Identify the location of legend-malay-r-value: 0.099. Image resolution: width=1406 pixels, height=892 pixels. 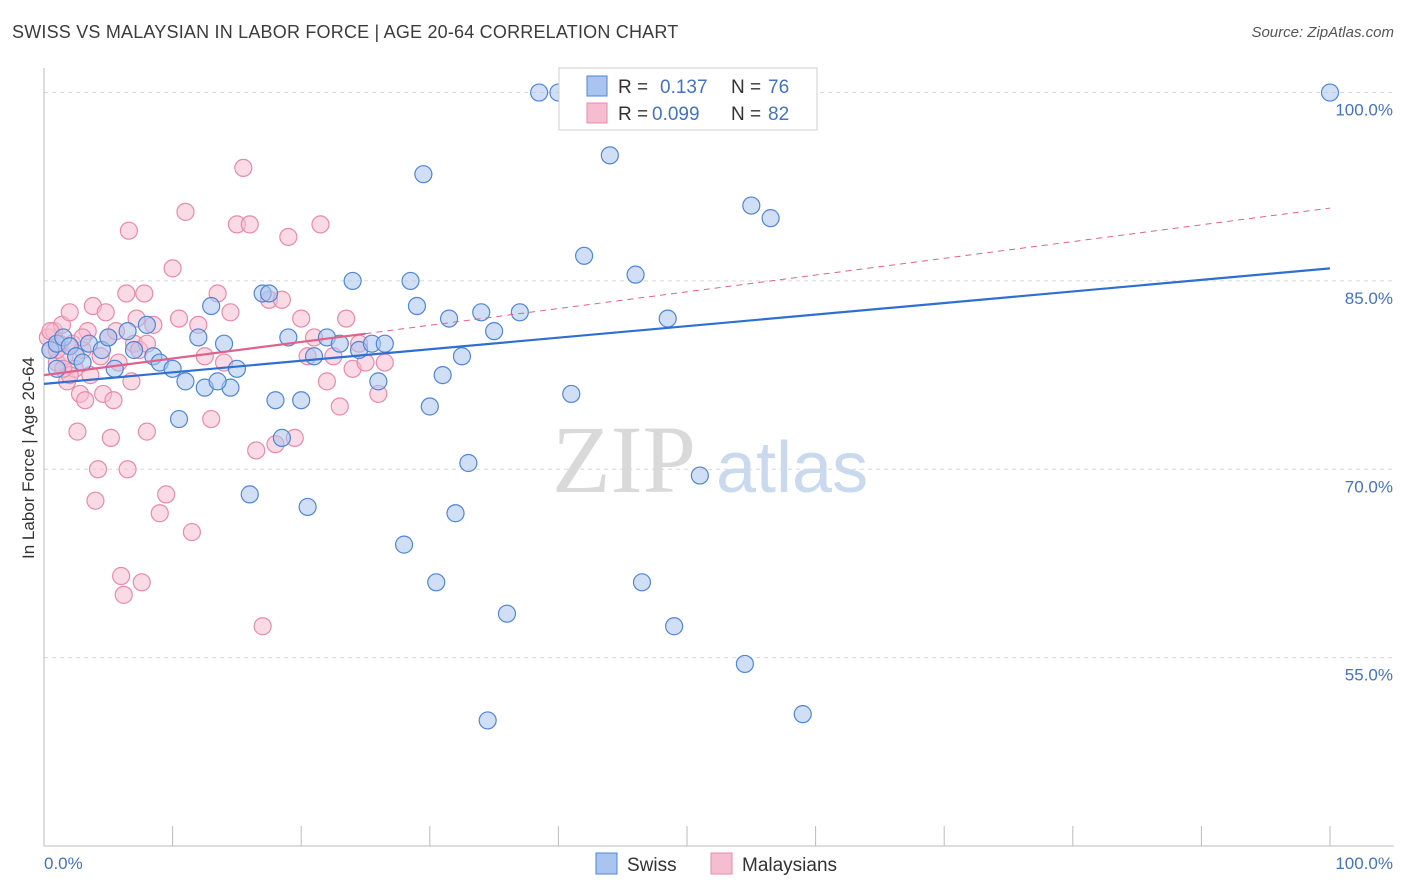
(676, 114).